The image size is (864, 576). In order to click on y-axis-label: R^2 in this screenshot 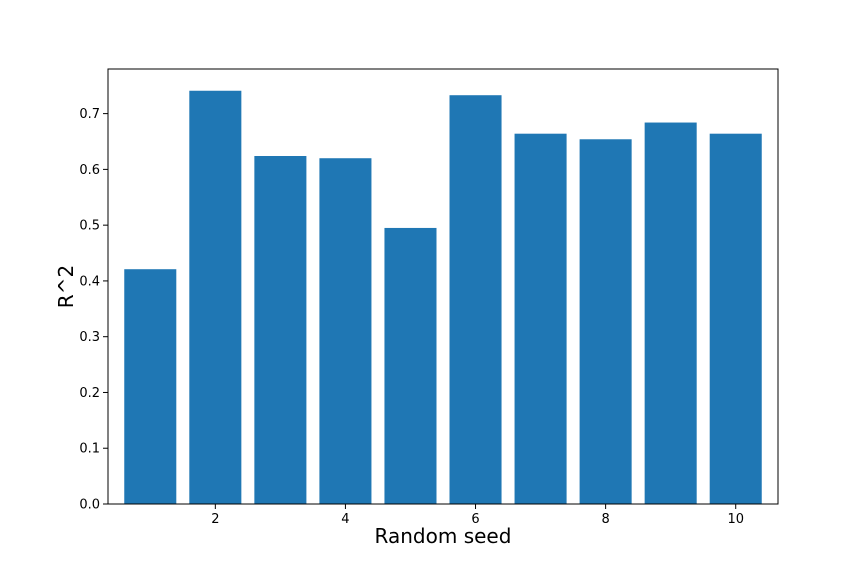, I will do `click(66, 286)`.